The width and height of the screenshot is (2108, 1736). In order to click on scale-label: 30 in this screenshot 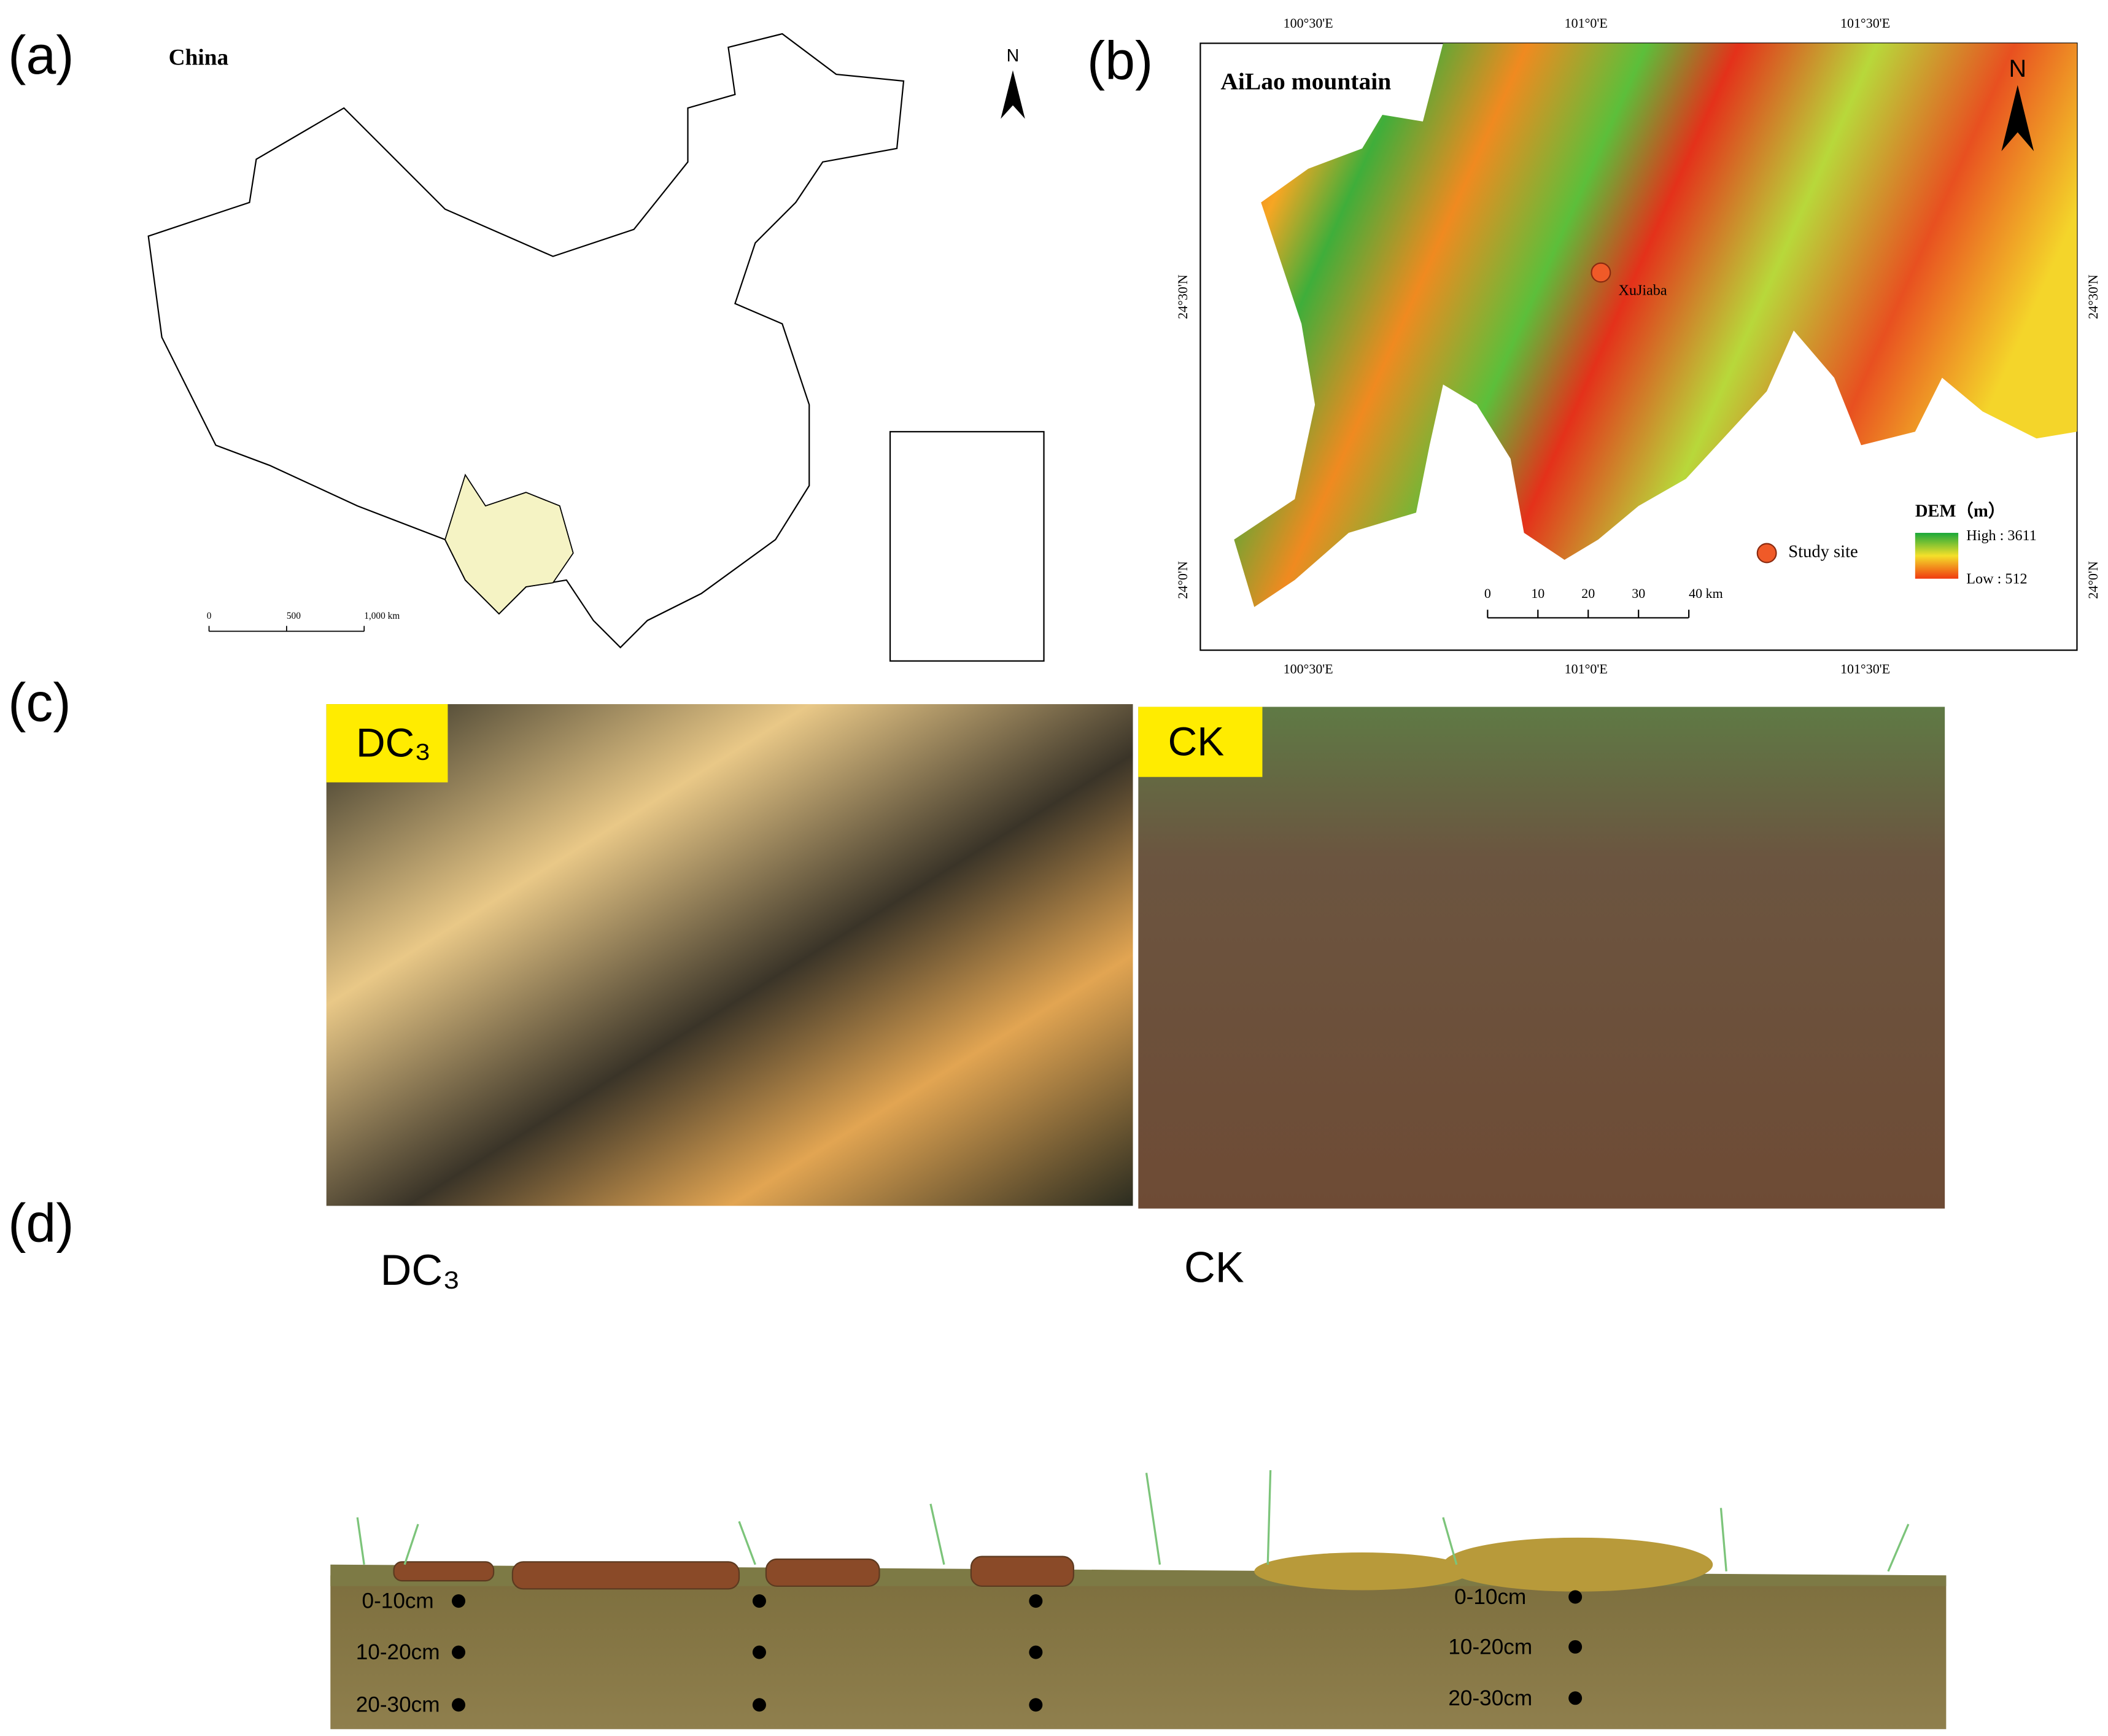, I will do `click(1638, 593)`.